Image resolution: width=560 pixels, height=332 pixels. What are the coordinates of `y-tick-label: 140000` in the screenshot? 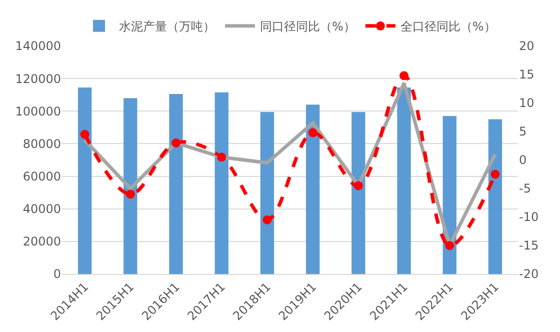 It's located at (38, 46).